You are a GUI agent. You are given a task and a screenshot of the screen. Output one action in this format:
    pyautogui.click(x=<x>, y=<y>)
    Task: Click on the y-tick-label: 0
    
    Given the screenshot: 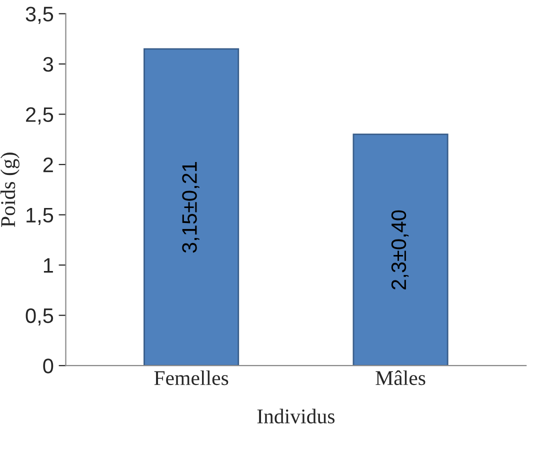 What is the action you would take?
    pyautogui.click(x=48, y=366)
    